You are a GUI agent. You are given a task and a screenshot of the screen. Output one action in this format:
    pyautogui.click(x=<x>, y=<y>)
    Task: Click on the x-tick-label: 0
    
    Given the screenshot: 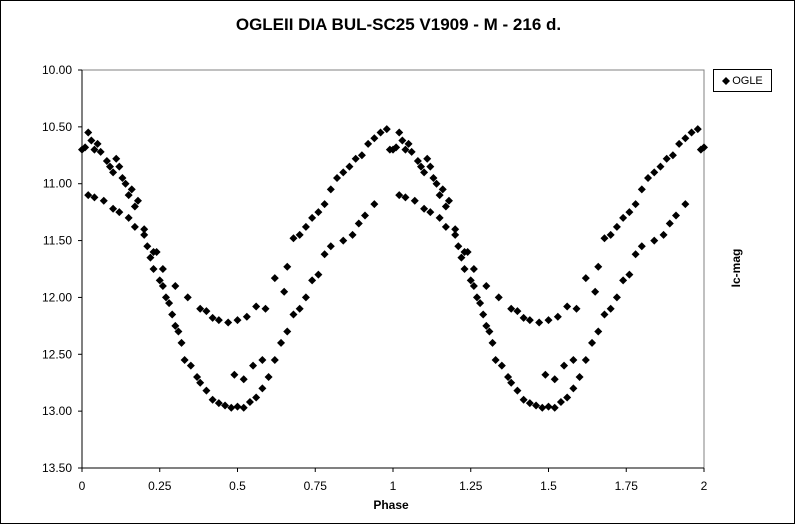 What is the action you would take?
    pyautogui.click(x=82, y=486)
    